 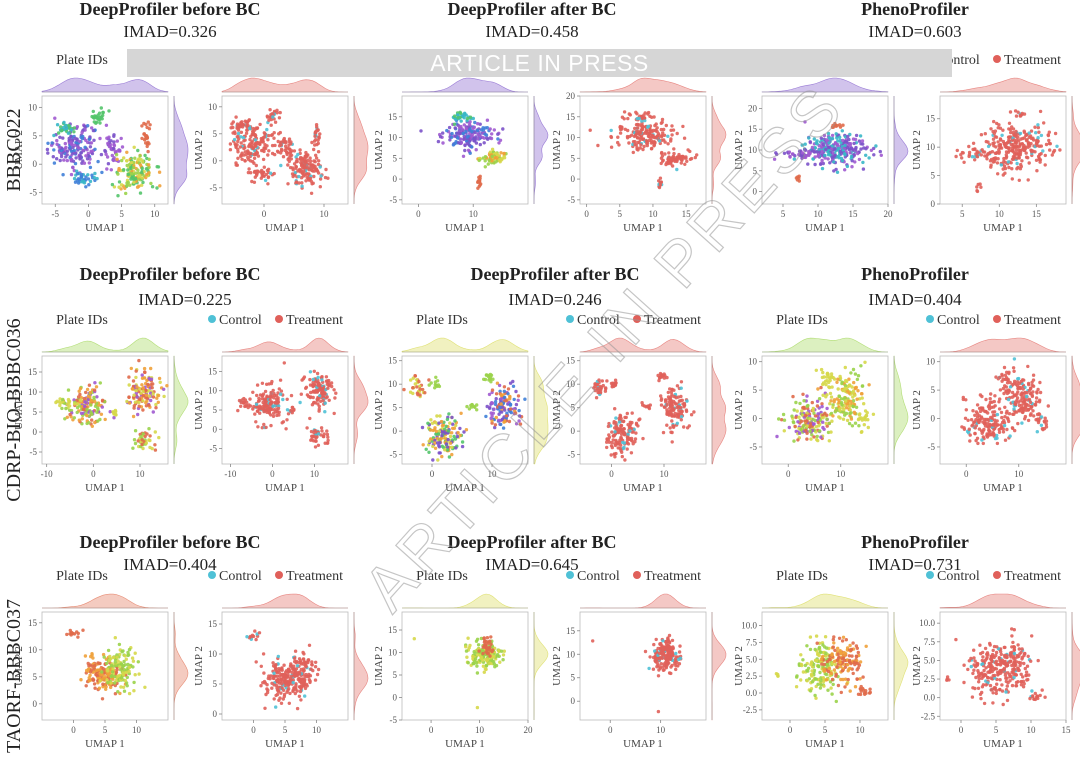 I want to click on plot-area, so click(x=105, y=666).